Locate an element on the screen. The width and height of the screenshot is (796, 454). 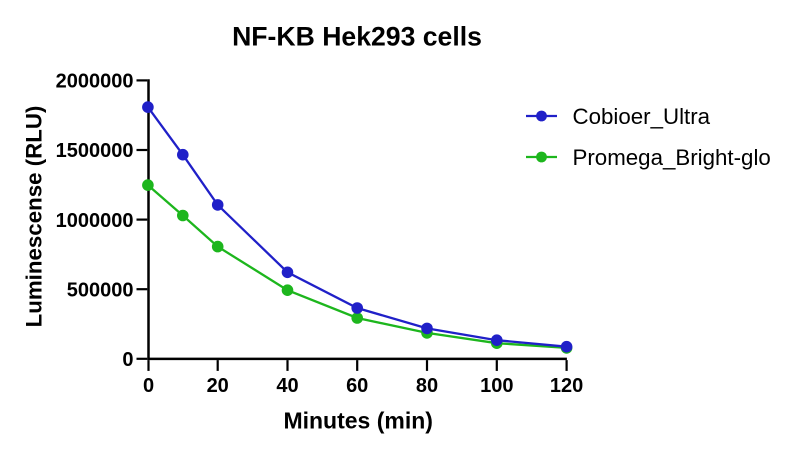
svg-text: 120 is located at coordinates (566, 386).